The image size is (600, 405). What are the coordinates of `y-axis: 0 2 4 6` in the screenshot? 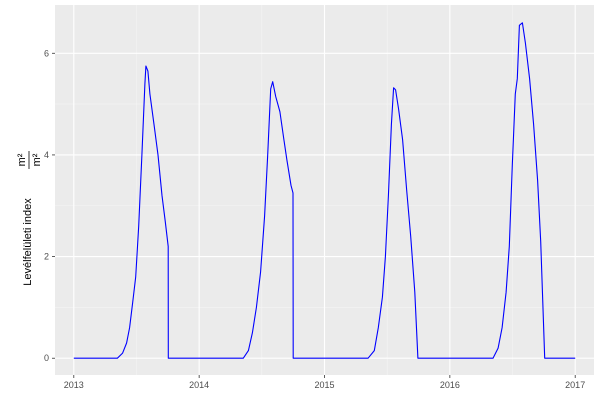 It's located at (49, 205).